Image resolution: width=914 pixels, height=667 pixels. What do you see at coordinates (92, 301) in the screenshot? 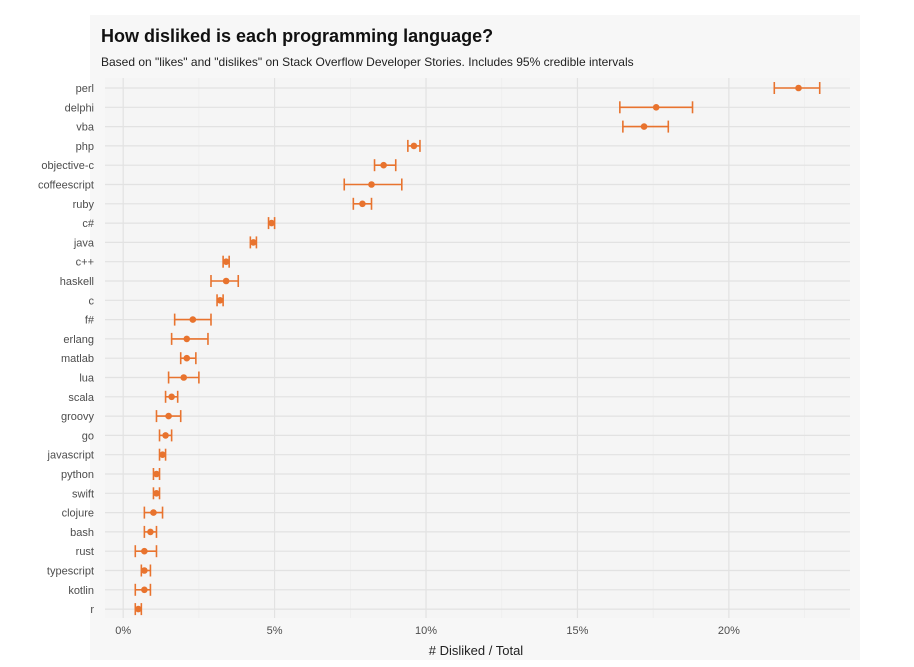
I see `y-tick-label: c` at bounding box center [92, 301].